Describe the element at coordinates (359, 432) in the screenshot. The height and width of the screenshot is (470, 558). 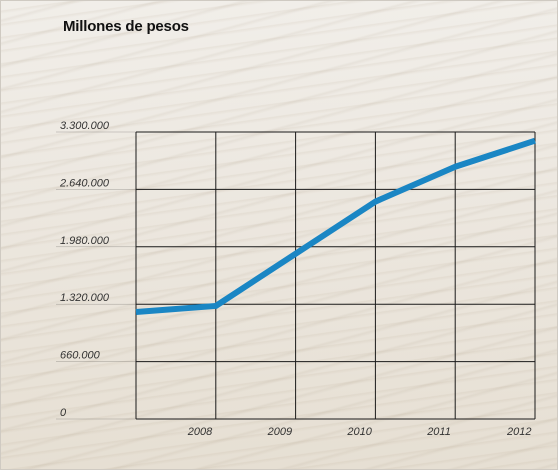
I see `x-tick-label: 2010` at that location.